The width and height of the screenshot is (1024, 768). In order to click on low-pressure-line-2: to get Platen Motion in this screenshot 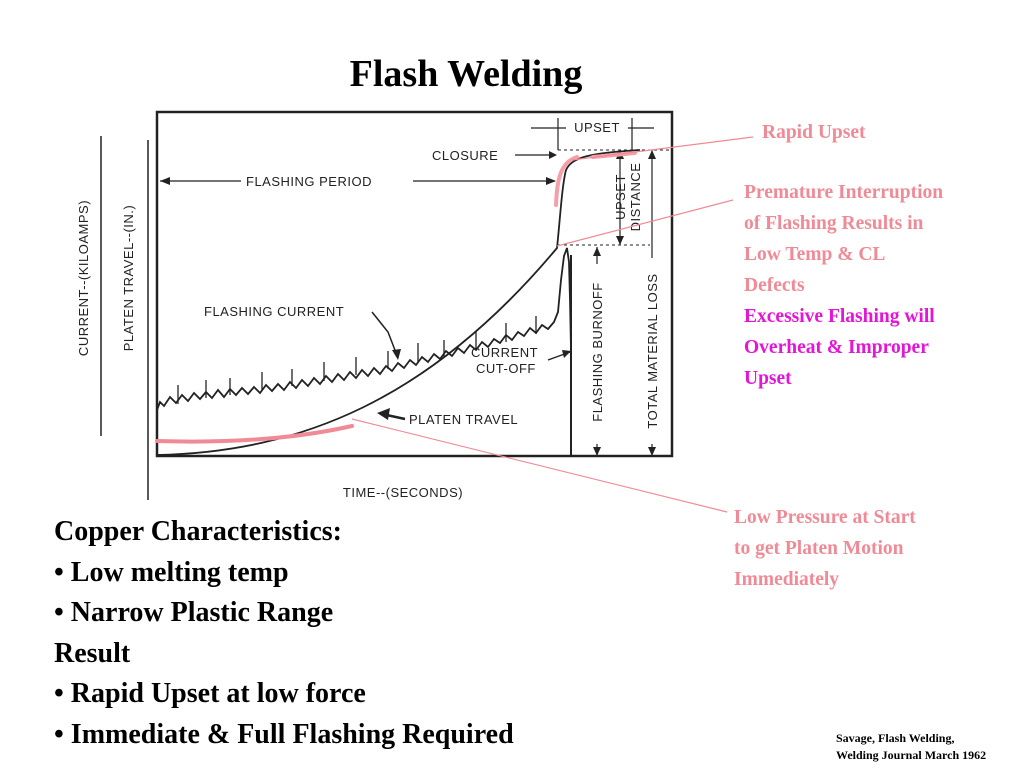, I will do `click(819, 548)`.